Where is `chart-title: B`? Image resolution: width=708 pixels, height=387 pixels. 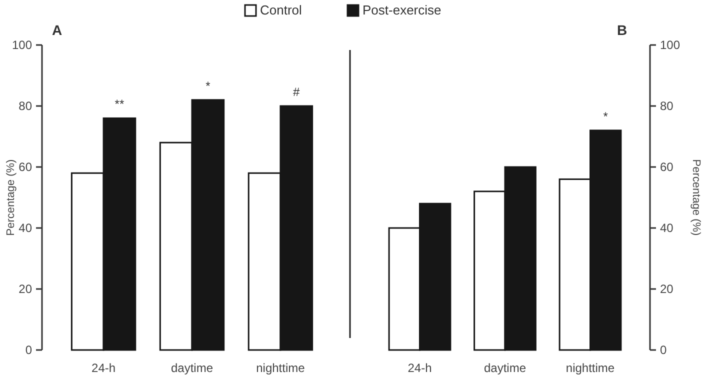
chart-title: B is located at coordinates (622, 30).